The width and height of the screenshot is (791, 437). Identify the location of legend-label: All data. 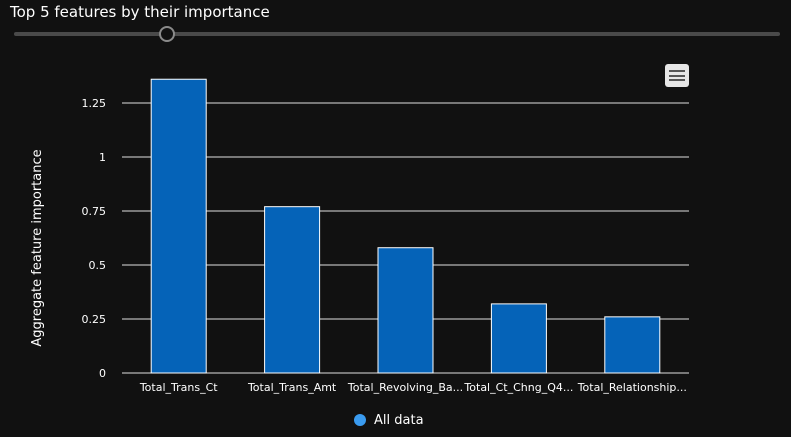
(399, 420).